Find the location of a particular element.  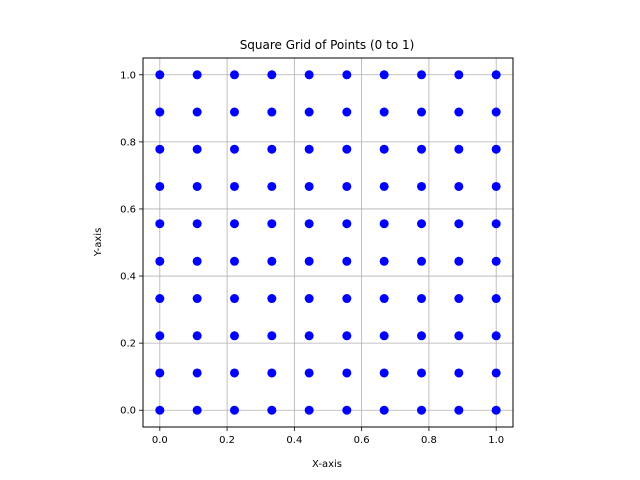

chart-title: Square Grid of Points (0 to 1) is located at coordinates (327, 45).